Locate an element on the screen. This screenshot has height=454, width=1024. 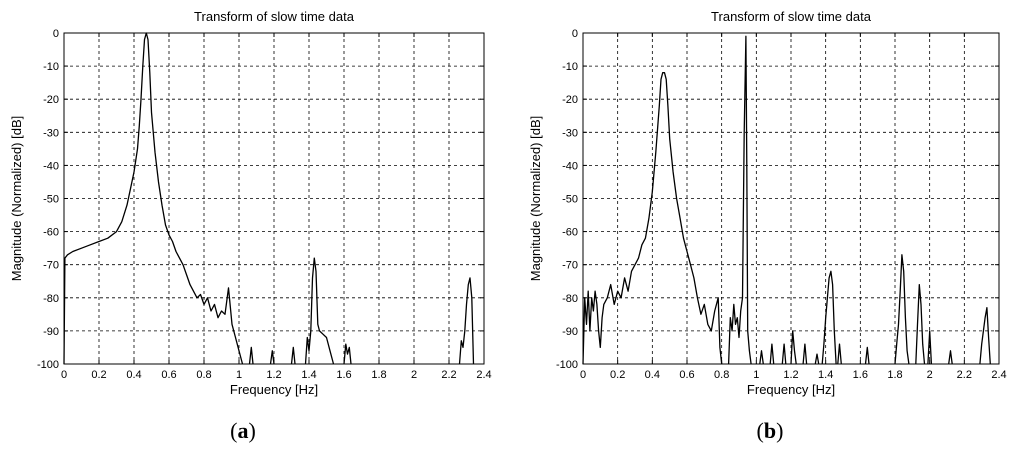
chart-b-x-tick-label: 1.2 is located at coordinates (790, 375).